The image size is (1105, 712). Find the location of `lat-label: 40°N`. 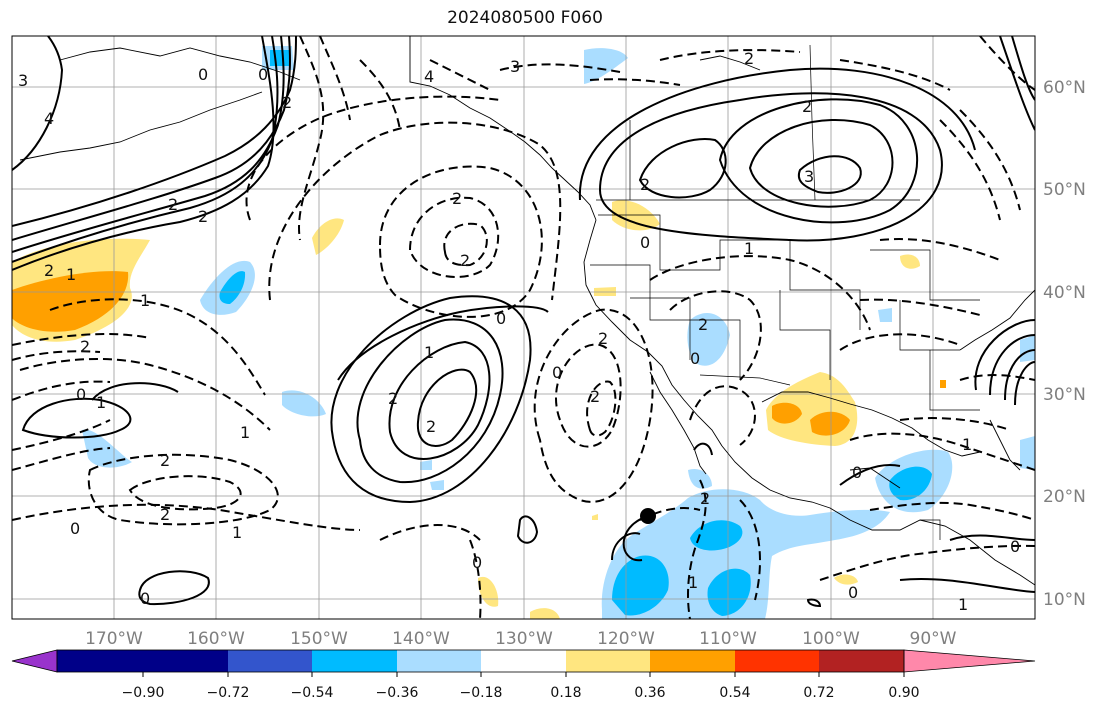

lat-label: 40°N is located at coordinates (1064, 293).